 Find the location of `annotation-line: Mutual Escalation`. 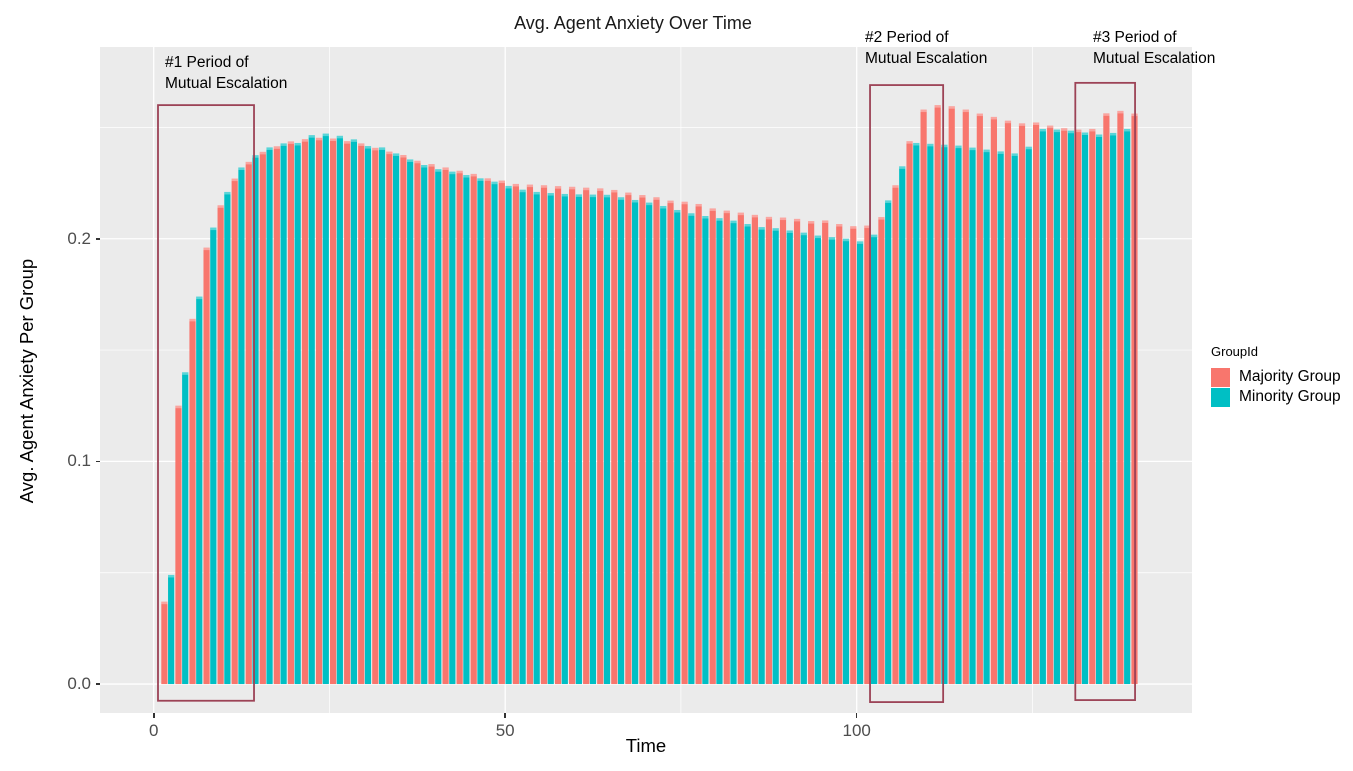

annotation-line: Mutual Escalation is located at coordinates (926, 58).